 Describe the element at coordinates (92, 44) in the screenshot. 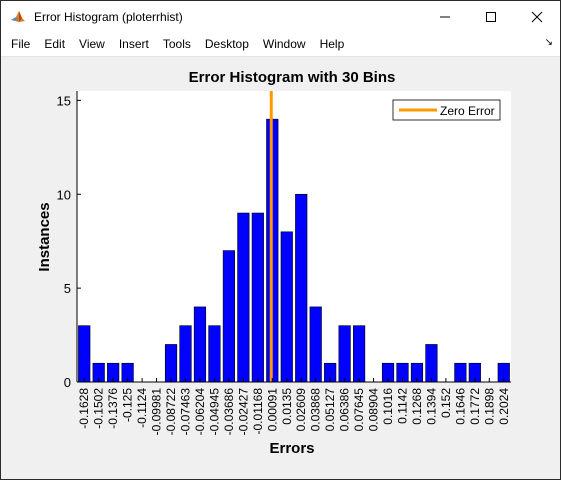

I see `menu-view: View` at that location.